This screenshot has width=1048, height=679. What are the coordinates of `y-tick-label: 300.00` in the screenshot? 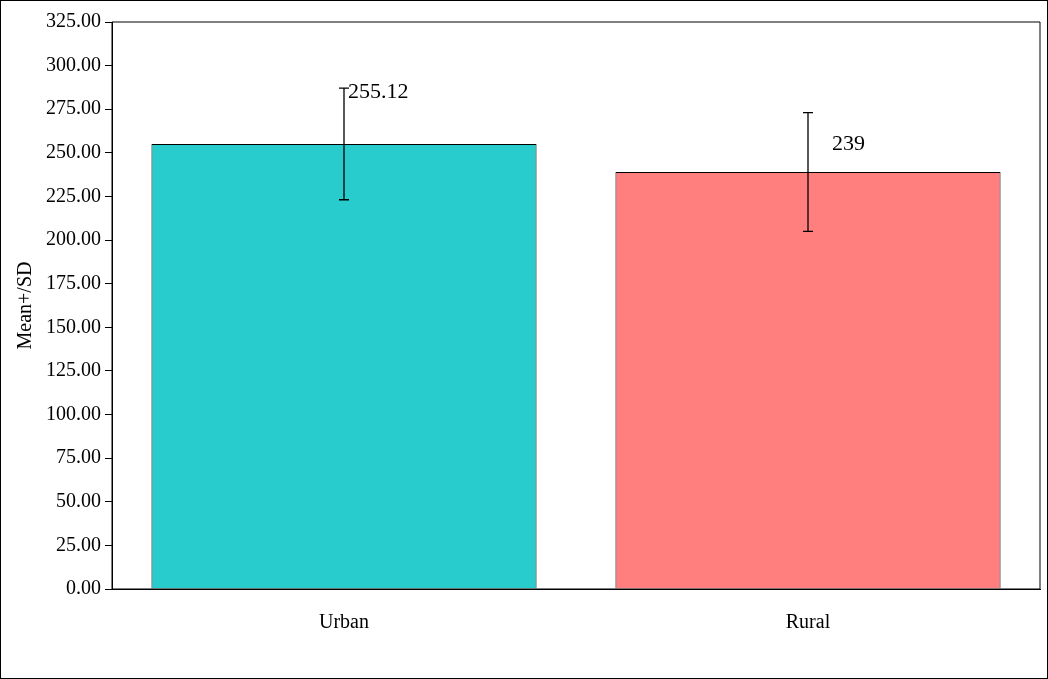 It's located at (73, 63).